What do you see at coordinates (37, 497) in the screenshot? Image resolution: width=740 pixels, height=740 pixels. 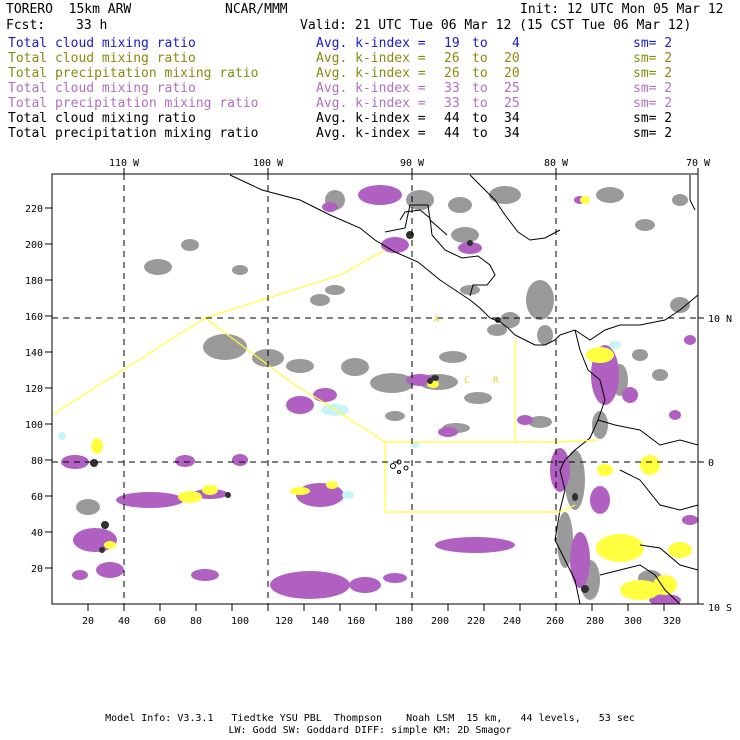 I see `y-tick-label: 60` at bounding box center [37, 497].